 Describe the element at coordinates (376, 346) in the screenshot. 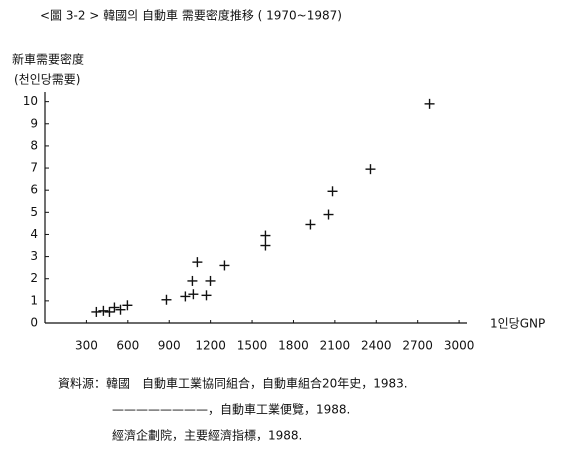

I see `x-tick-label: 2400` at that location.